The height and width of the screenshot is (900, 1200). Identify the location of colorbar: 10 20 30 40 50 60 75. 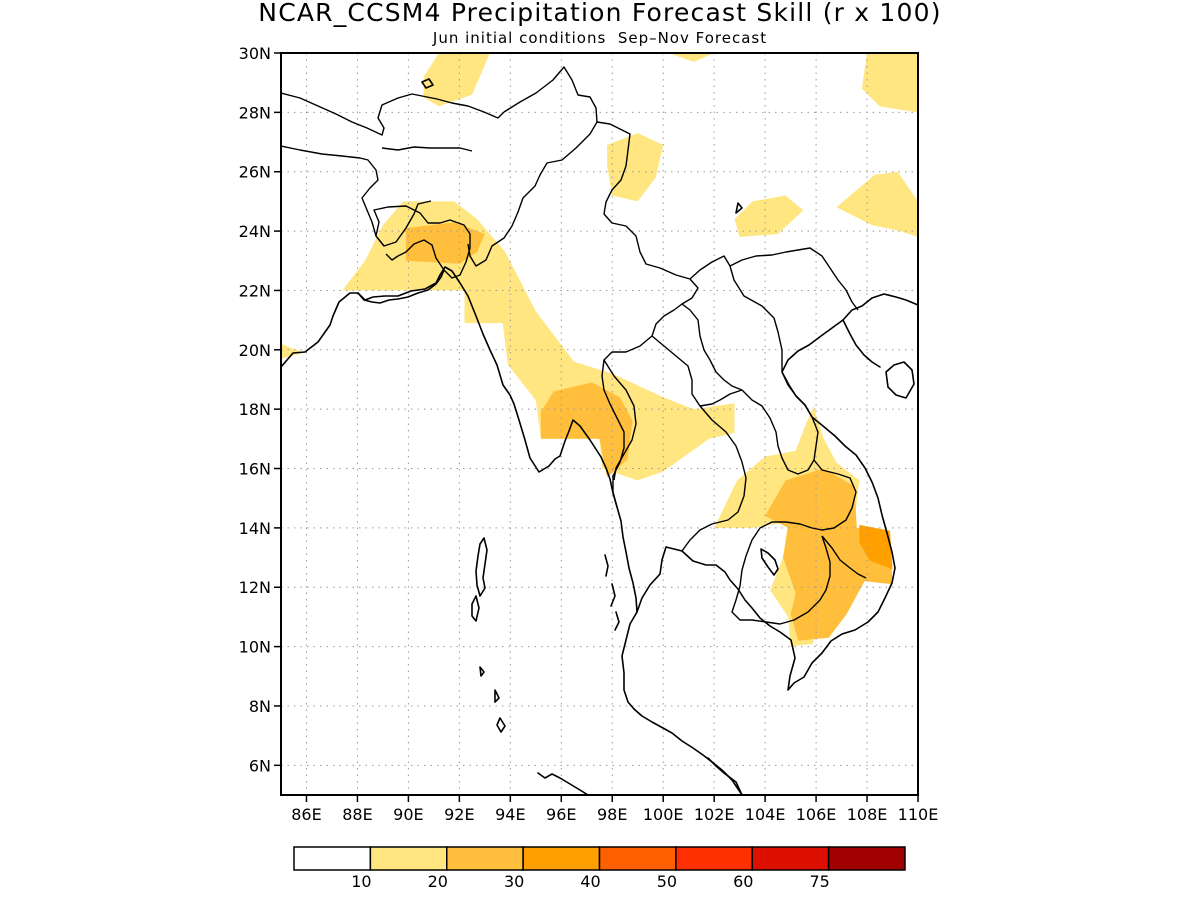
(599, 868).